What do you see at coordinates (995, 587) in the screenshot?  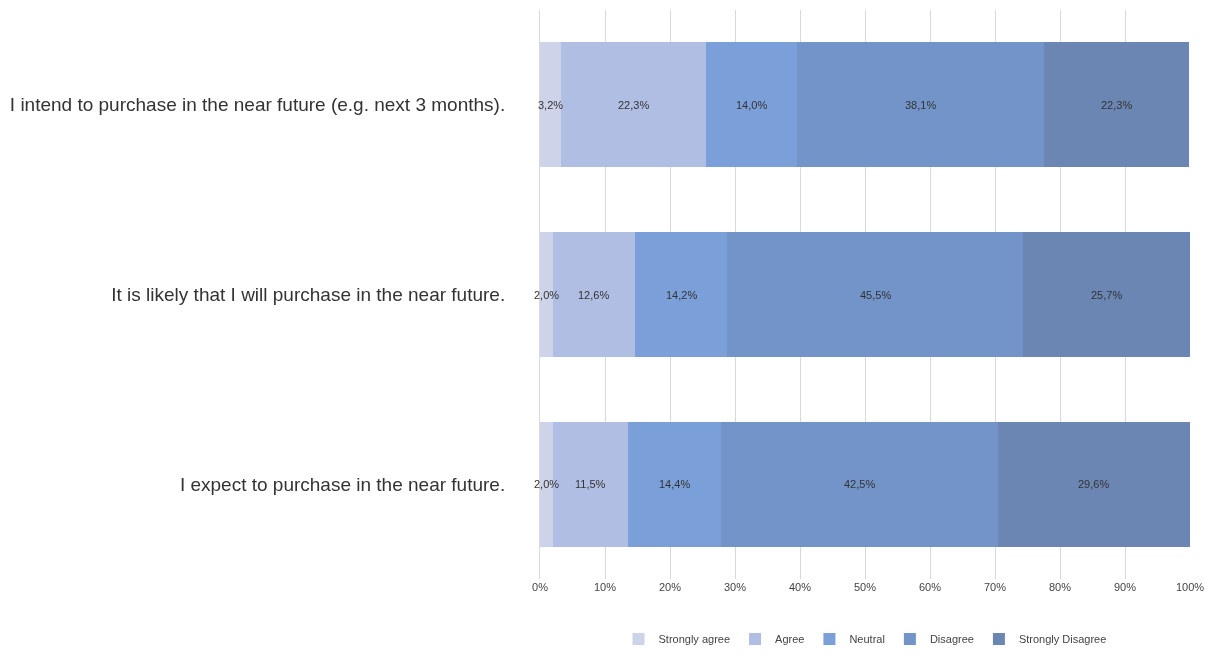 I see `x-tick-label: 70%` at bounding box center [995, 587].